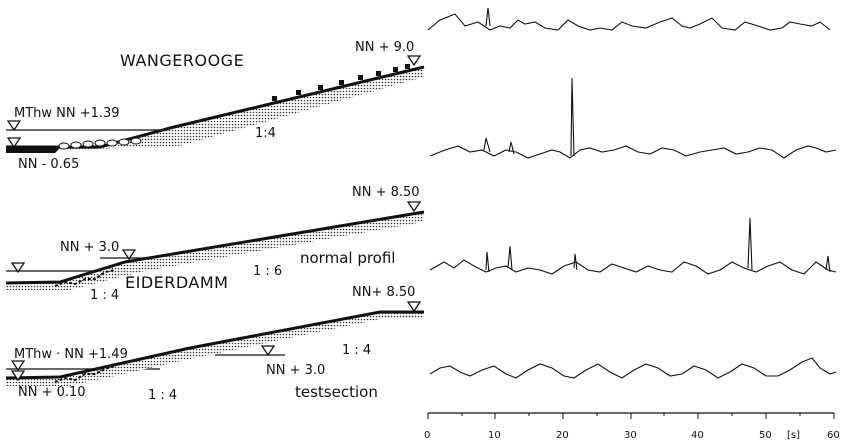 This screenshot has height=446, width=847. I want to click on test-berm-level: NN + 3.0, so click(295, 370).